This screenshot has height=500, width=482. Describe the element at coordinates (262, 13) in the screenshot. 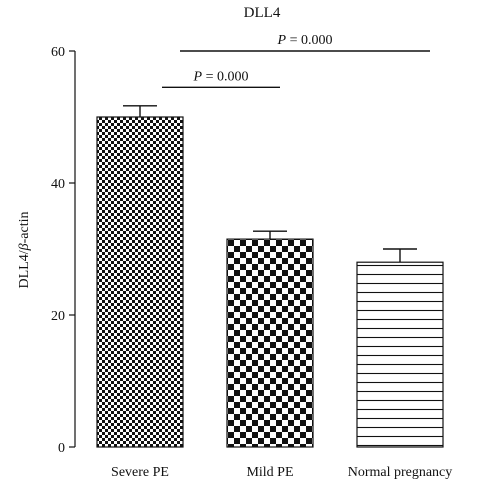

I see `chart-title: DLL4` at that location.